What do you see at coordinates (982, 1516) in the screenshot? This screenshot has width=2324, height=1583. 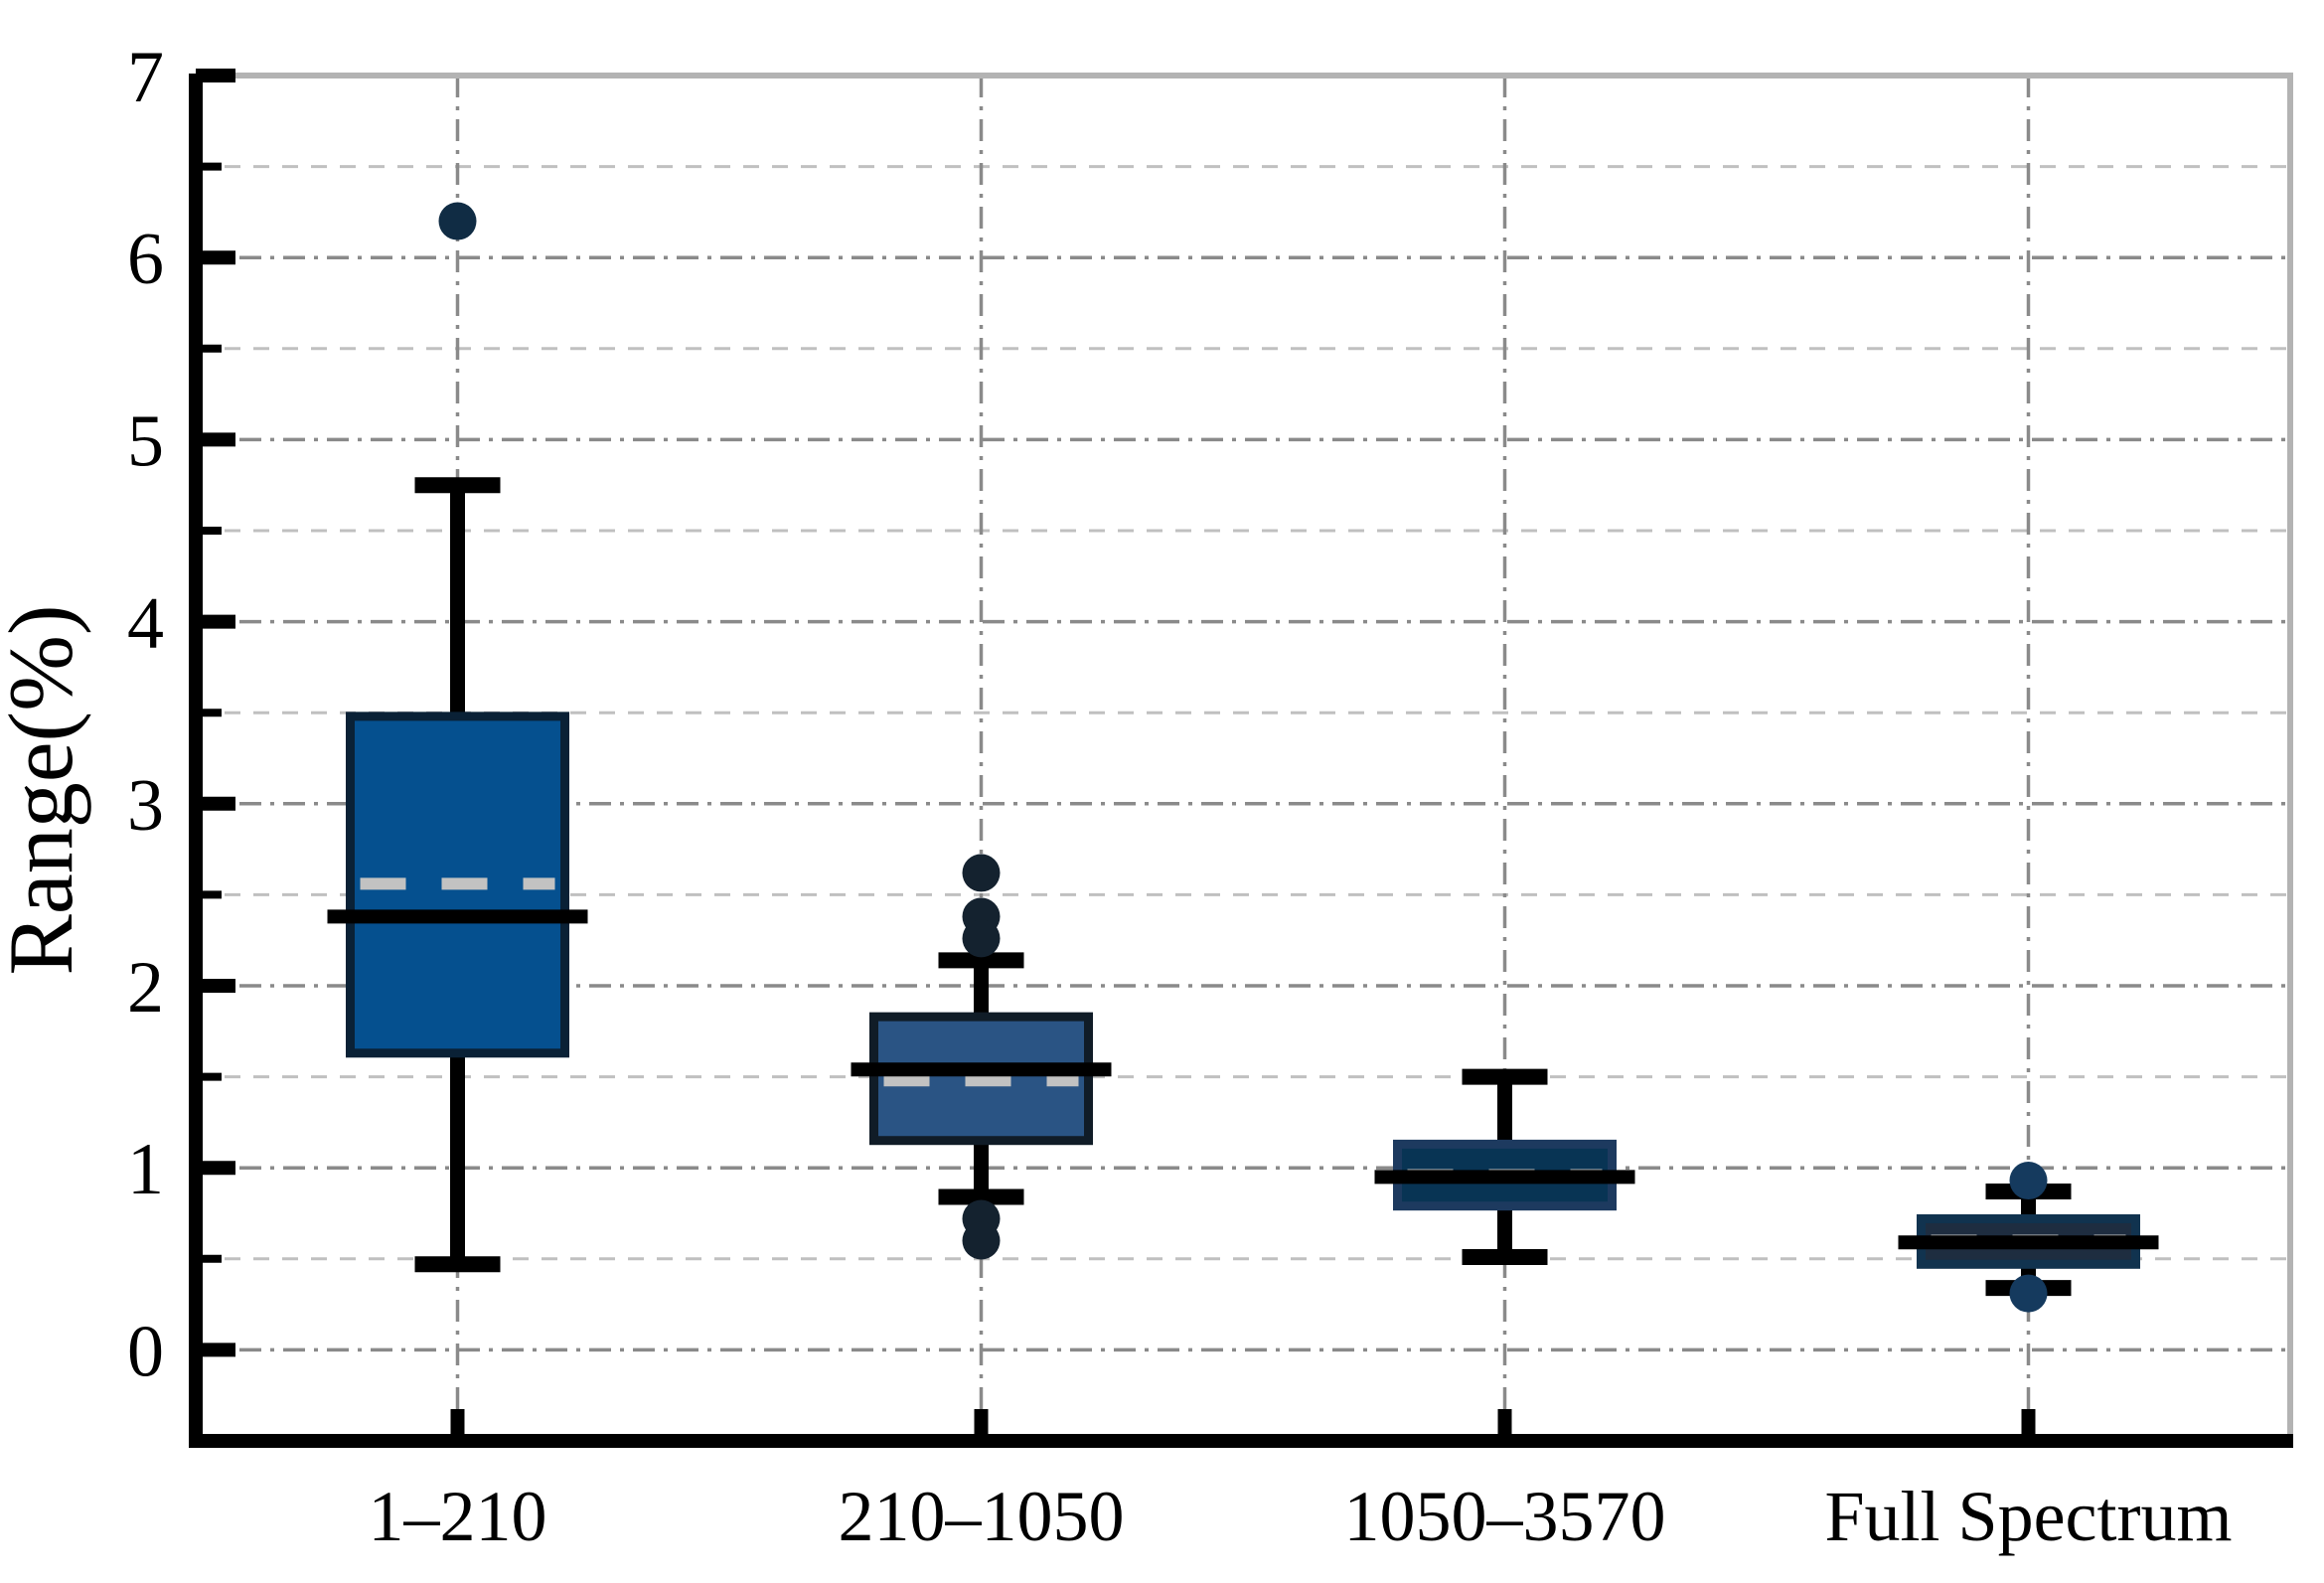 I see `x-tick-label: 210–1050` at bounding box center [982, 1516].